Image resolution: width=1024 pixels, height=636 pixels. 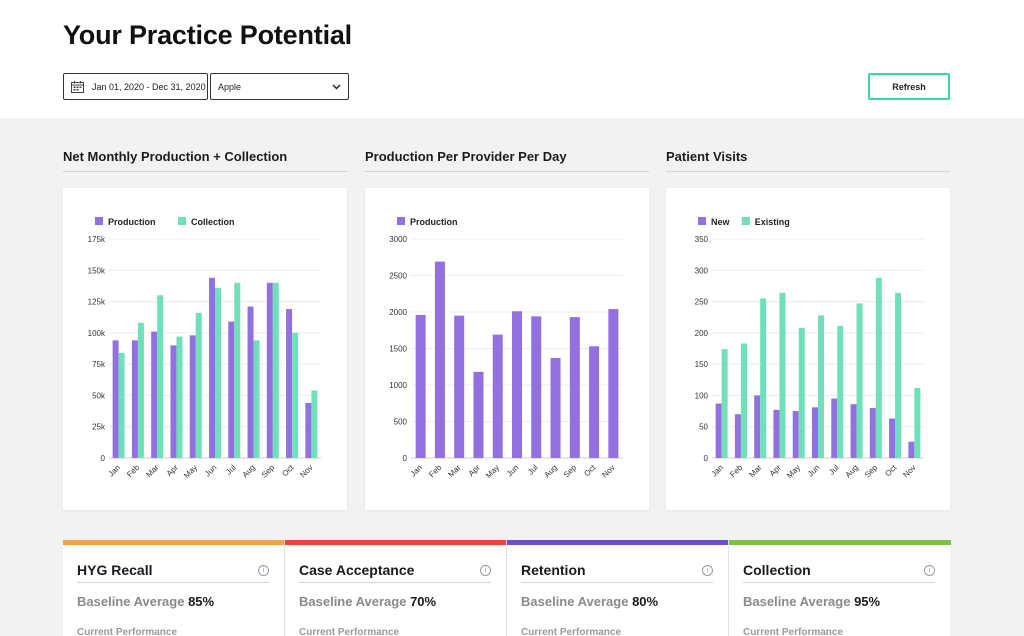 What do you see at coordinates (250, 382) in the screenshot?
I see `bar-production-aug` at bounding box center [250, 382].